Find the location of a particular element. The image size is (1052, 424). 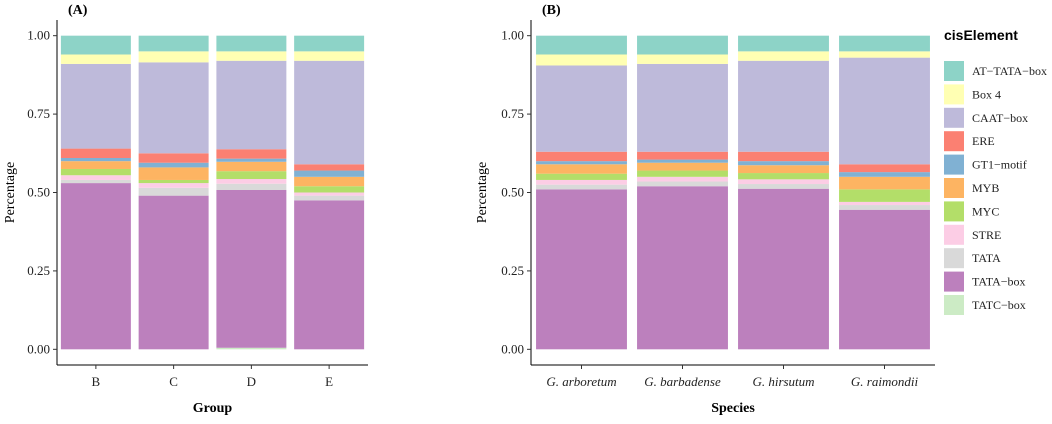

bar-segment-tatc-box is located at coordinates (251, 348).